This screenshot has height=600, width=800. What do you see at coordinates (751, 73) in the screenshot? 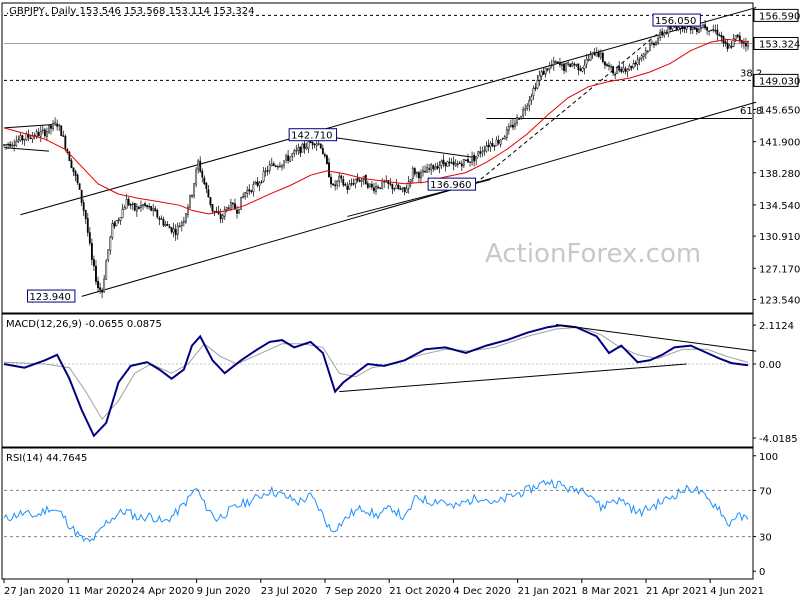
I see `fib-label: 38.2` at bounding box center [751, 73].